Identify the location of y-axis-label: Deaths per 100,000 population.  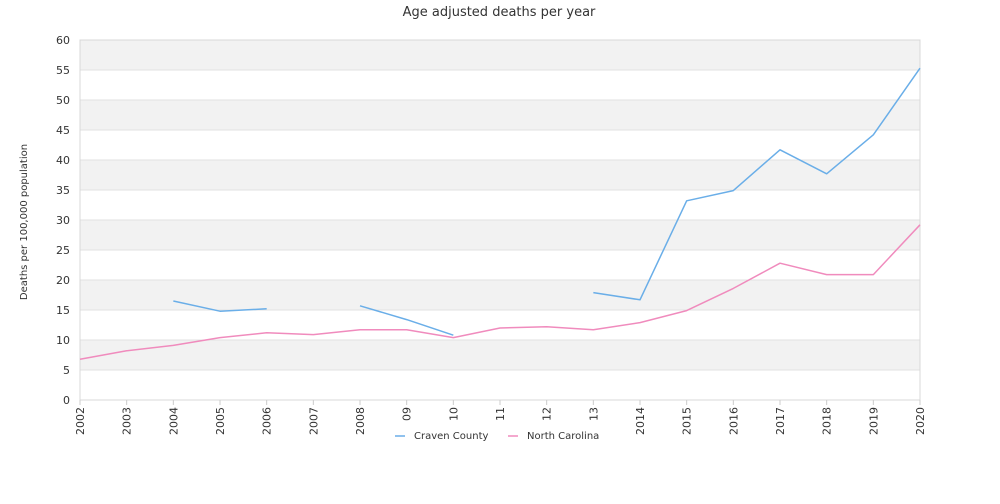
(24, 222).